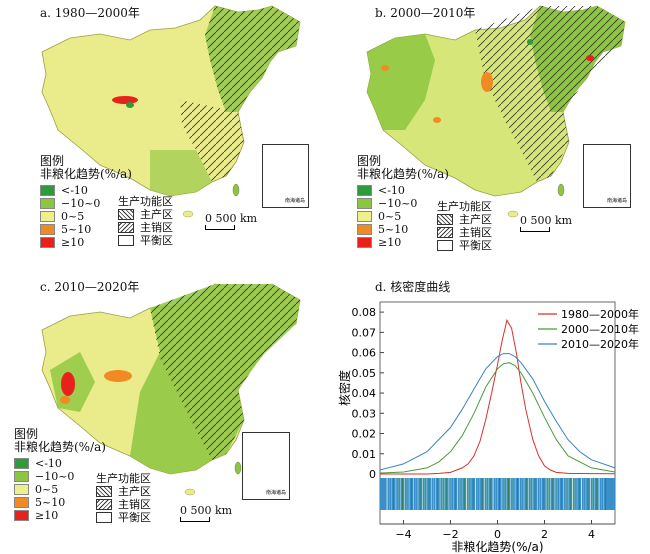 This screenshot has width=650, height=554. Describe the element at coordinates (607, 176) in the screenshot. I see `south-china-sea-inset-b: 南海诸岛` at that location.